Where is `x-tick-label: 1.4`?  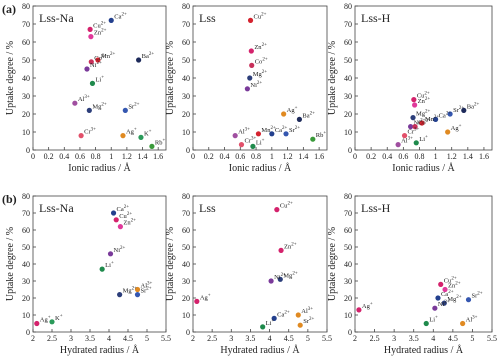
x-tick-label: 1.4 is located at coordinates (468, 156).